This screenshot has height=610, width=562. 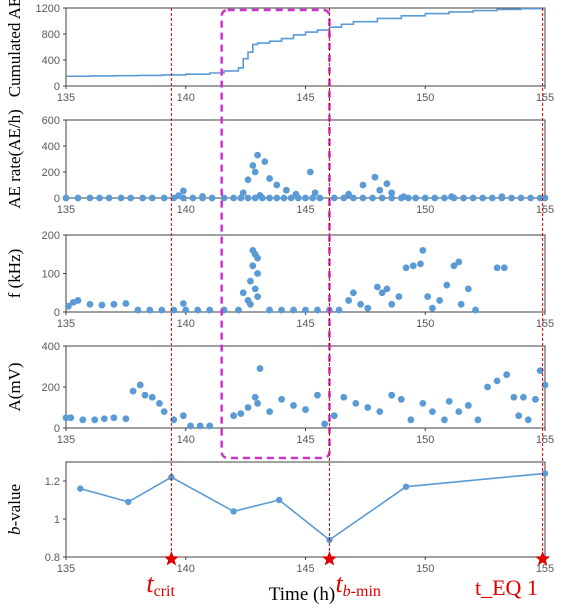 What do you see at coordinates (313, 506) in the screenshot?
I see `series-line-bvalue` at bounding box center [313, 506].